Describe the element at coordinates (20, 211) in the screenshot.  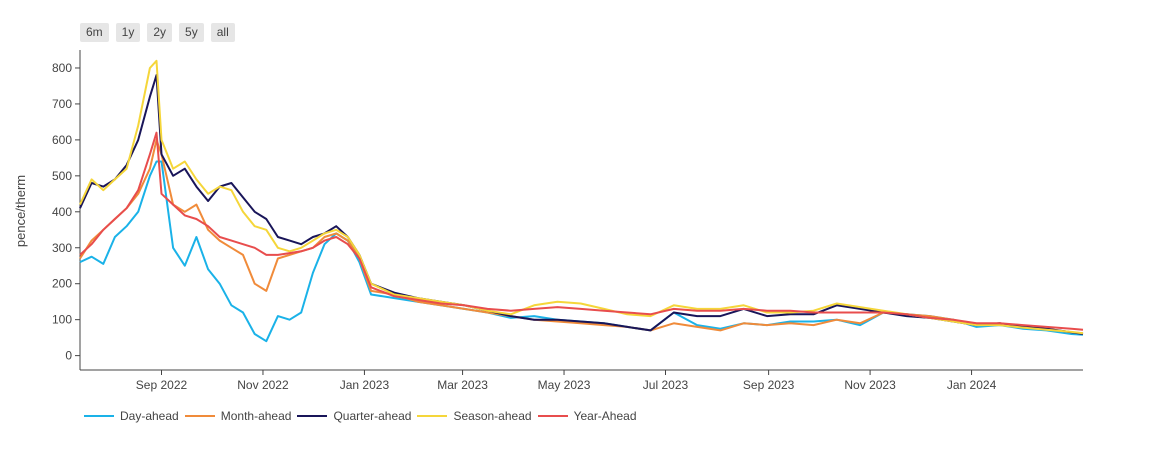
I see `y-axis-title: pence/therm` at that location.